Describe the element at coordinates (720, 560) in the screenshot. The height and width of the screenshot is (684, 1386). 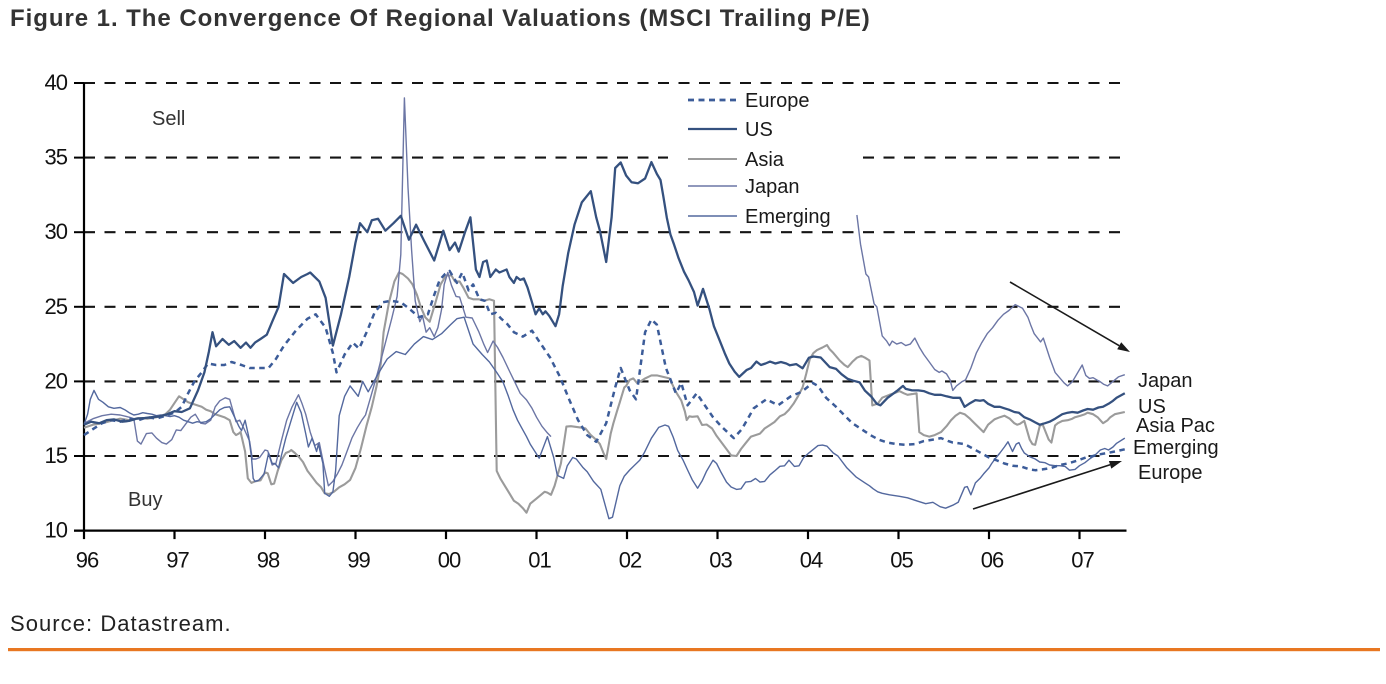
I see `svg-text: 03` at that location.